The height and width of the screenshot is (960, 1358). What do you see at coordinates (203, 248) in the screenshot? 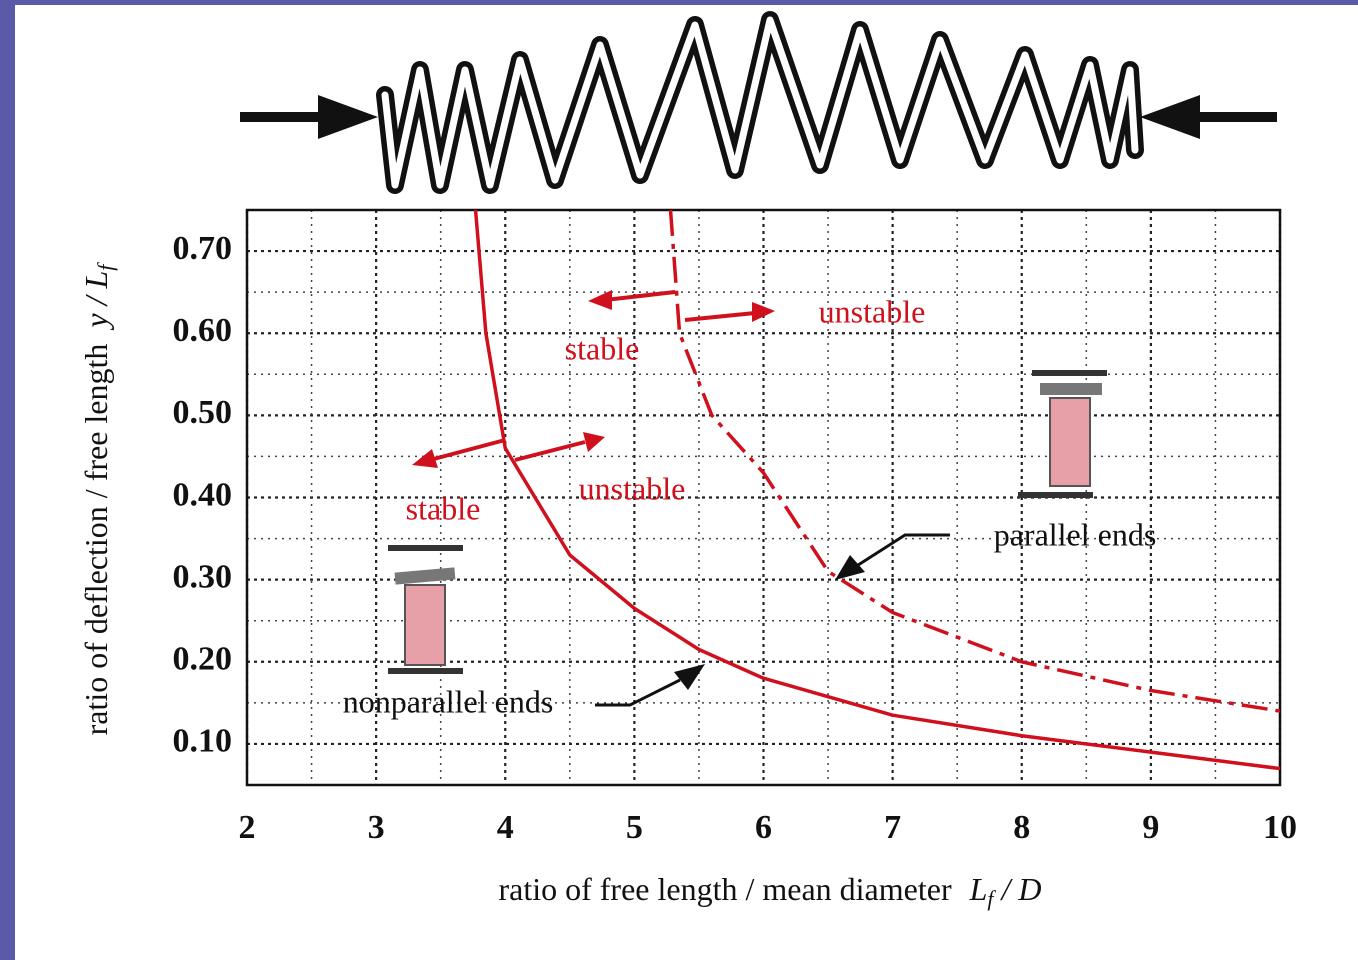
I see `y-tick-label: 0.70` at bounding box center [203, 248].